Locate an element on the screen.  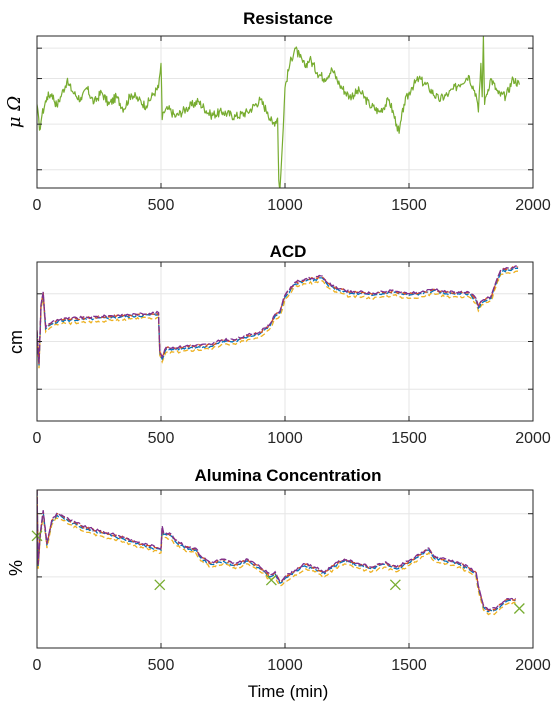
alumina-title: Alumina Concentration is located at coordinates (287, 475).